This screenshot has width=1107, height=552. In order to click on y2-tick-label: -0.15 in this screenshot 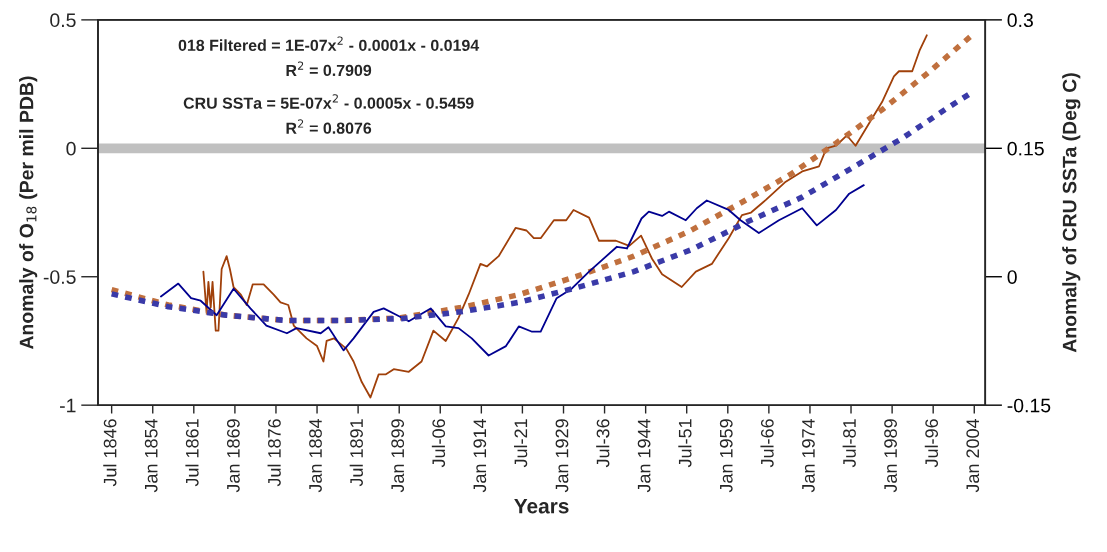, I will do `click(1029, 405)`.